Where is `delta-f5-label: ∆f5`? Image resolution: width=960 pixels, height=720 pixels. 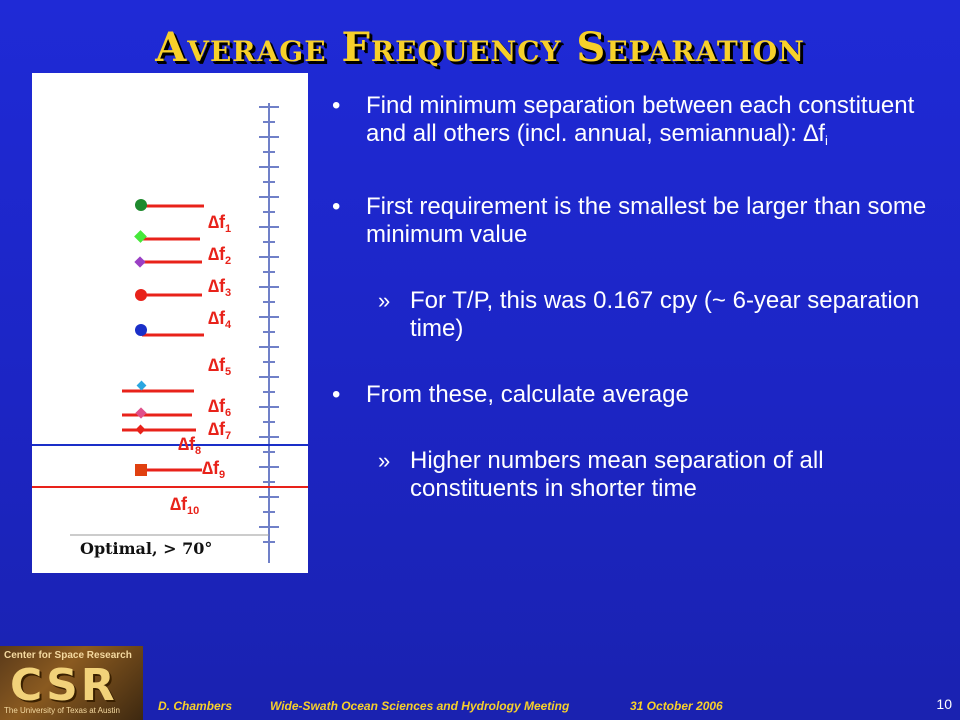
delta-f5-label: ∆f5 is located at coordinates (220, 366).